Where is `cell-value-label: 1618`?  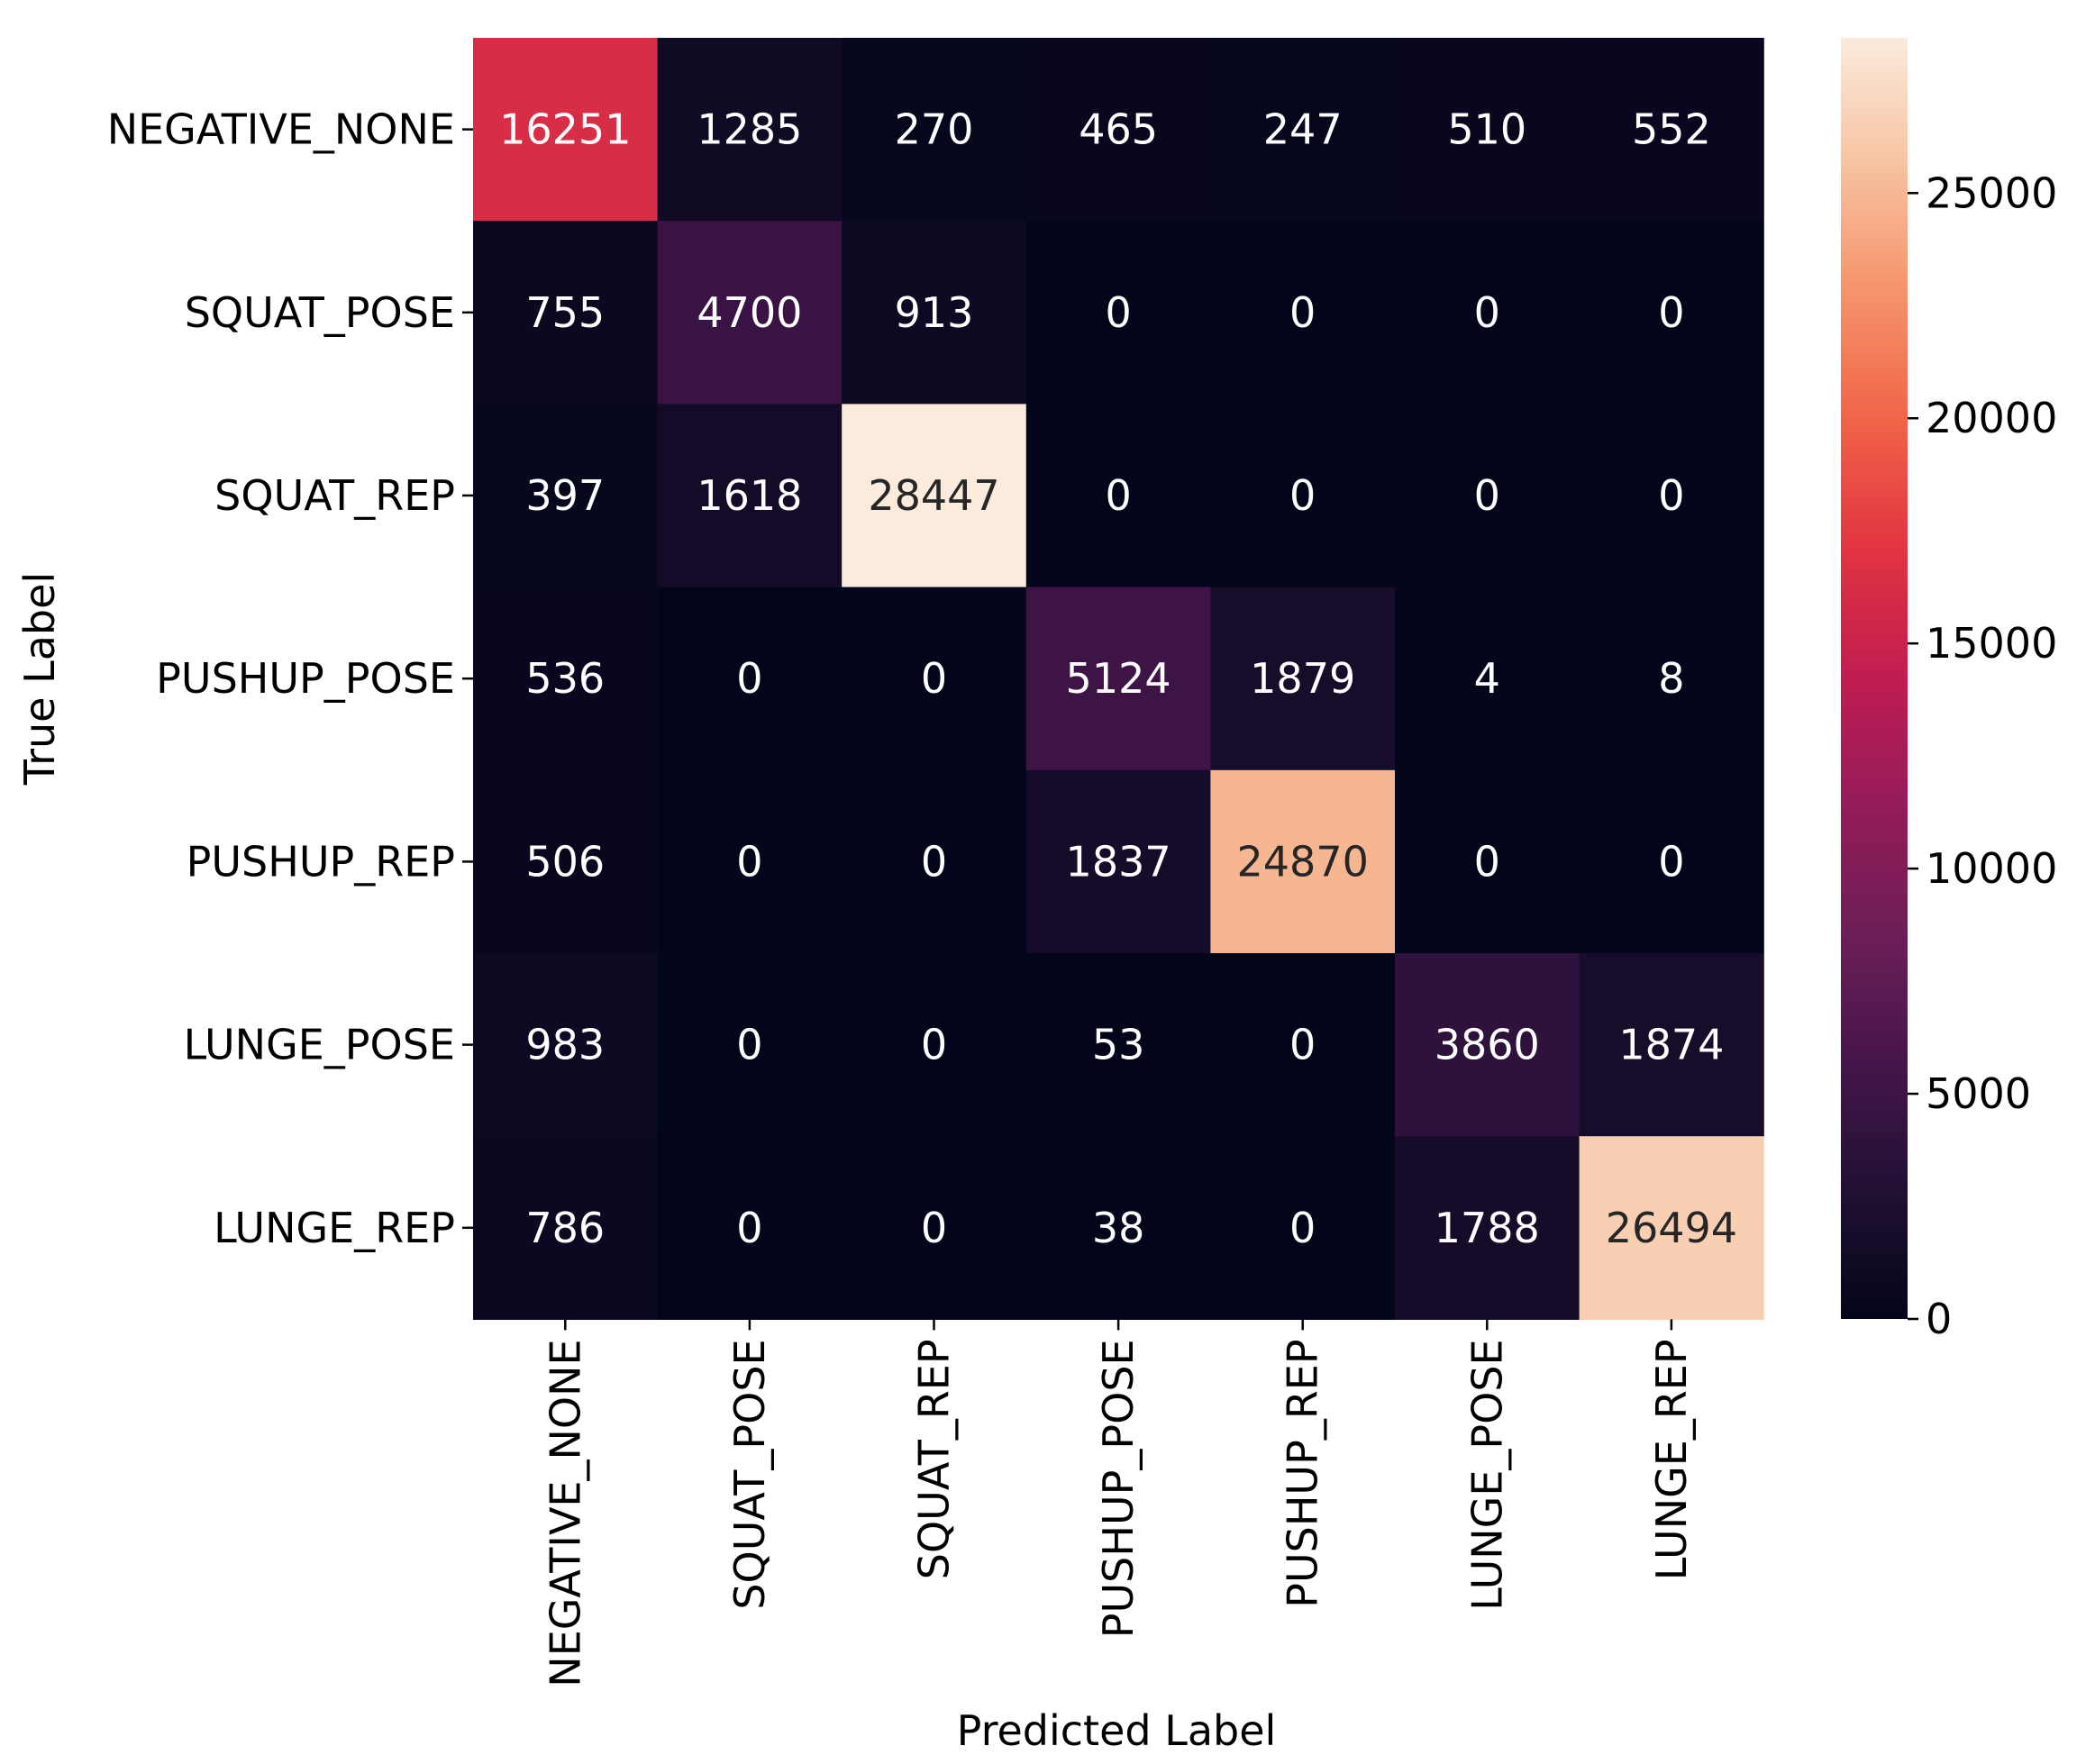 cell-value-label: 1618 is located at coordinates (750, 496).